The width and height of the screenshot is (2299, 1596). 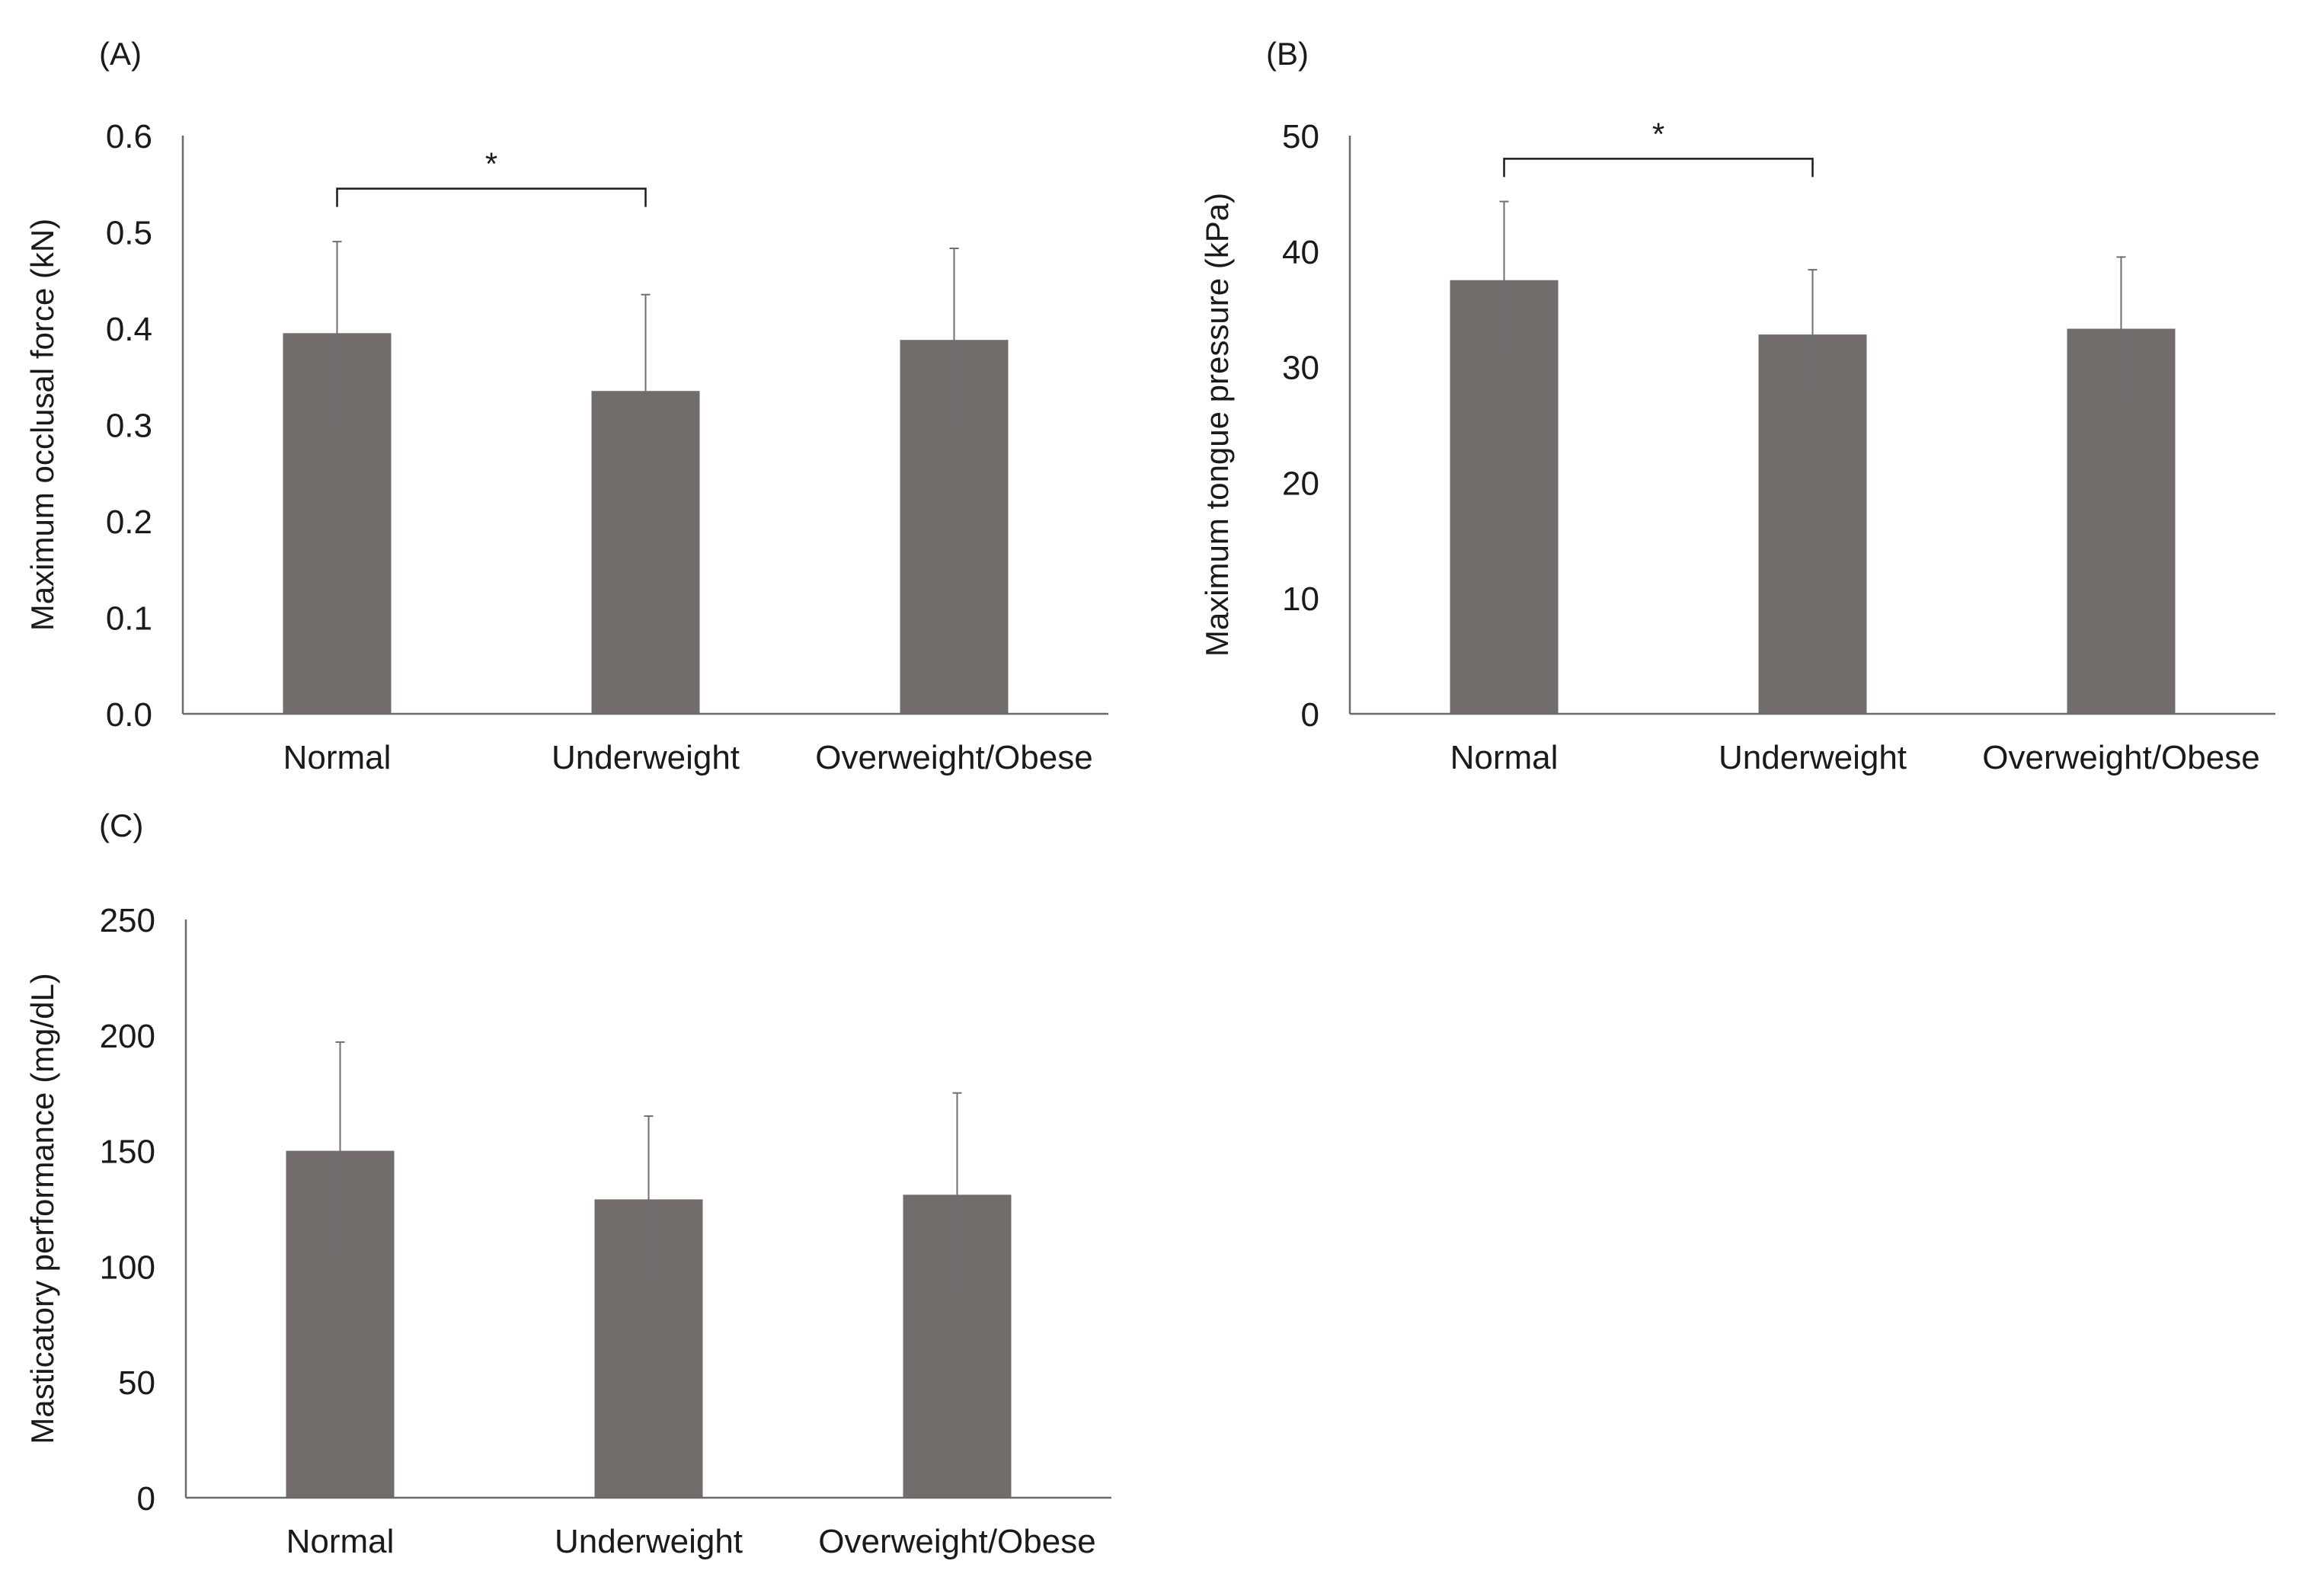 What do you see at coordinates (1300, 252) in the screenshot?
I see `y-tick-label: 40` at bounding box center [1300, 252].